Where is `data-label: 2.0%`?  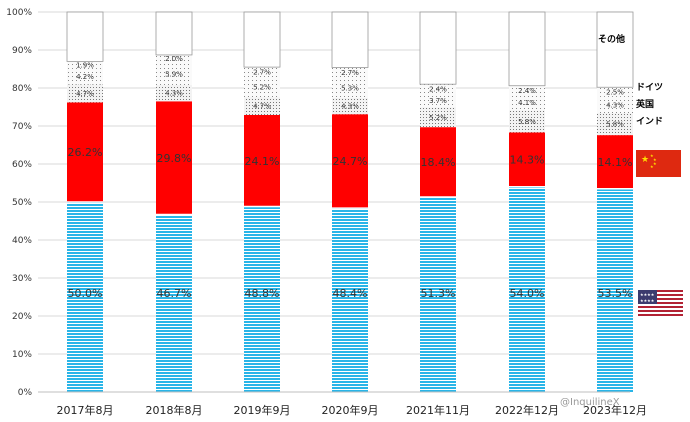
data-label: 2.0% is located at coordinates (174, 59).